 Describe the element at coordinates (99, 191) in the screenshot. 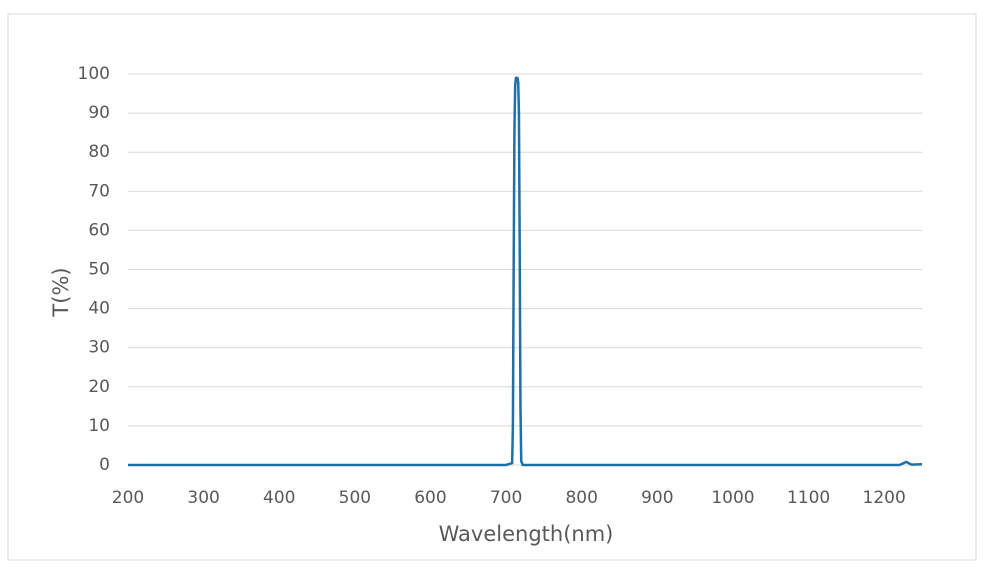

I see `y-tick-label: 70` at that location.